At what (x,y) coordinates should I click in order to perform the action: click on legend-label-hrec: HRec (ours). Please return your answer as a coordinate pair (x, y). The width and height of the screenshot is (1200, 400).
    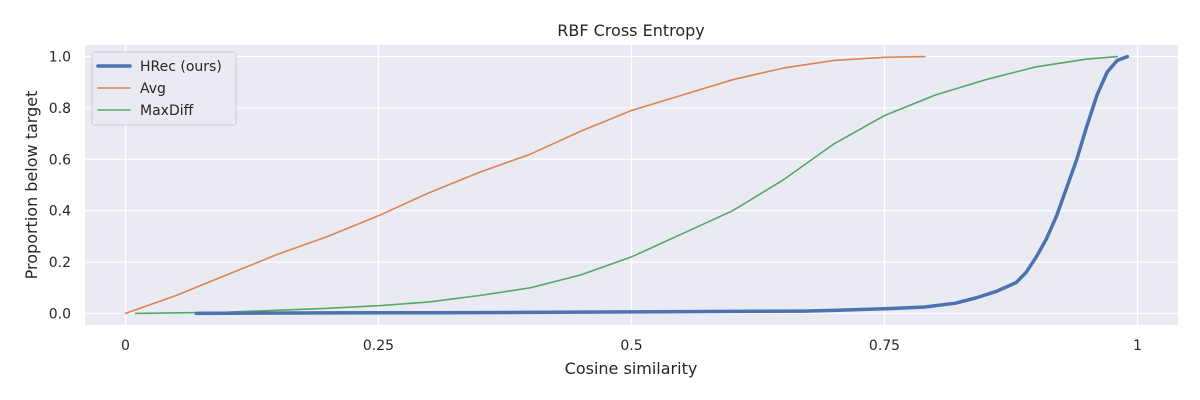
    Looking at the image, I should click on (181, 67).